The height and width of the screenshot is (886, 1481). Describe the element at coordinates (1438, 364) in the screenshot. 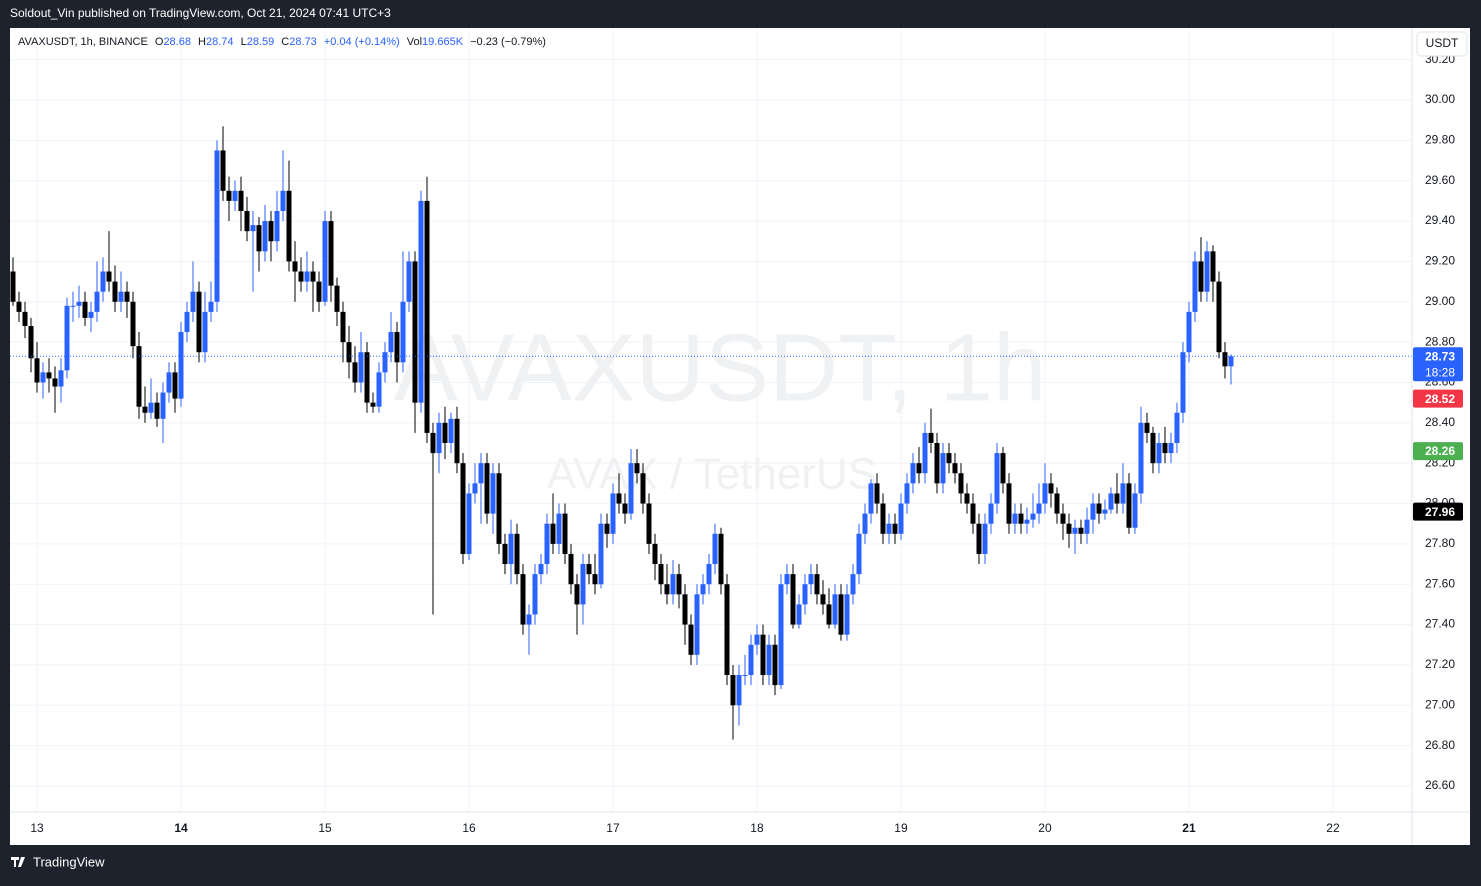

I see `last-price-tag` at that location.